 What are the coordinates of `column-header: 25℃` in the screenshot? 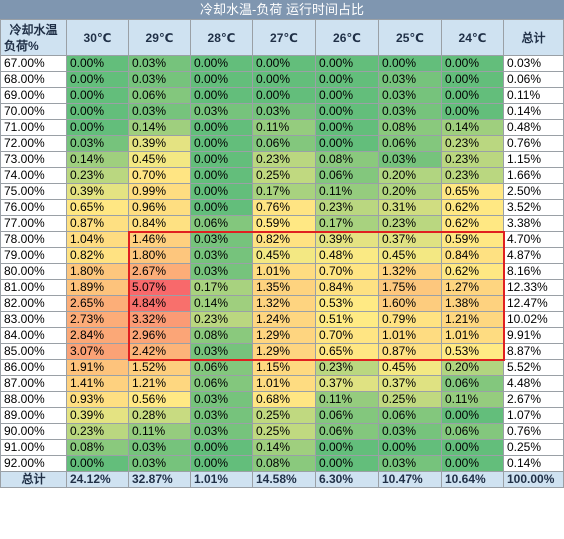 It's located at (410, 37).